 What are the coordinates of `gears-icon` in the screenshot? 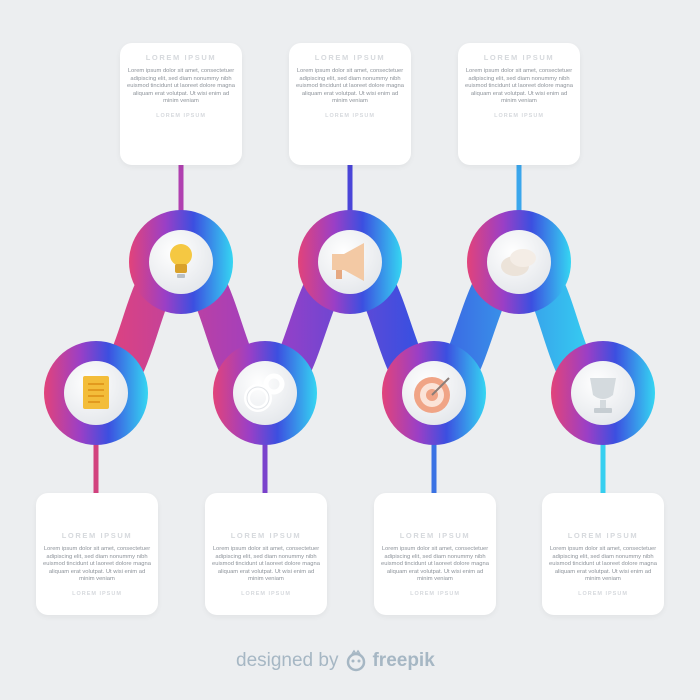 It's located at (265, 393).